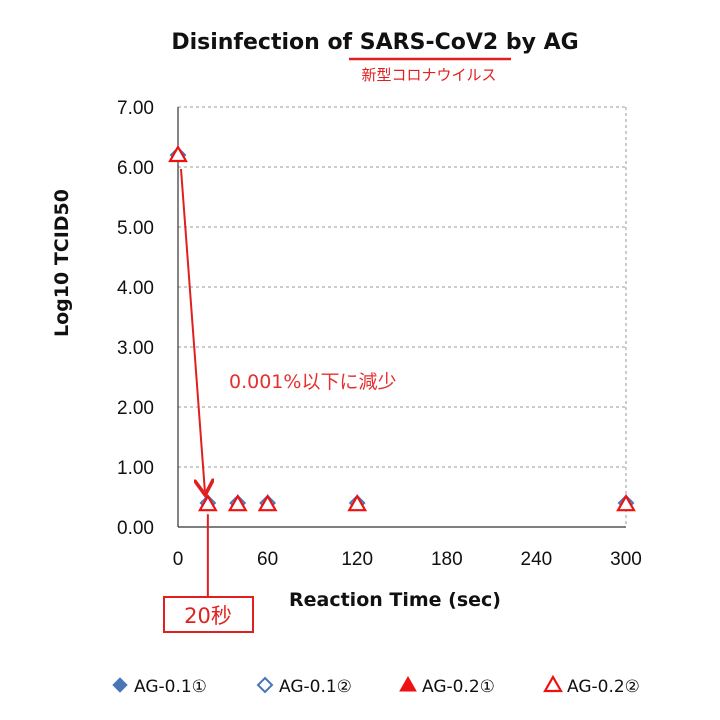 Image resolution: width=720 pixels, height=720 pixels. Describe the element at coordinates (135, 288) in the screenshot. I see `y-tick-label: 4.00` at that location.